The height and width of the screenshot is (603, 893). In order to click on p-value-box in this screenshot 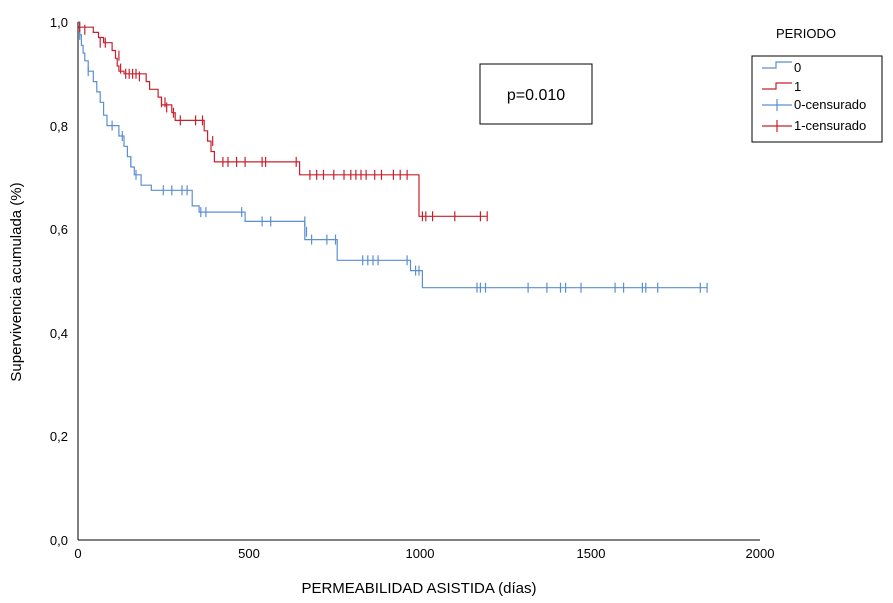, I will do `click(536, 94)`.